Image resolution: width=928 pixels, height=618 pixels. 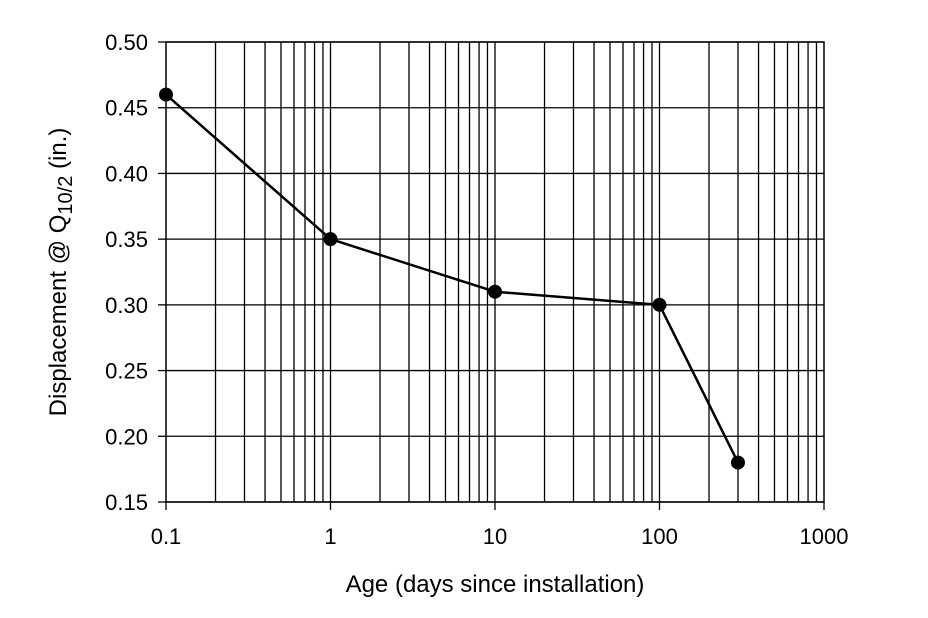 What do you see at coordinates (126, 42) in the screenshot?
I see `y-tick-label: 0.50` at bounding box center [126, 42].